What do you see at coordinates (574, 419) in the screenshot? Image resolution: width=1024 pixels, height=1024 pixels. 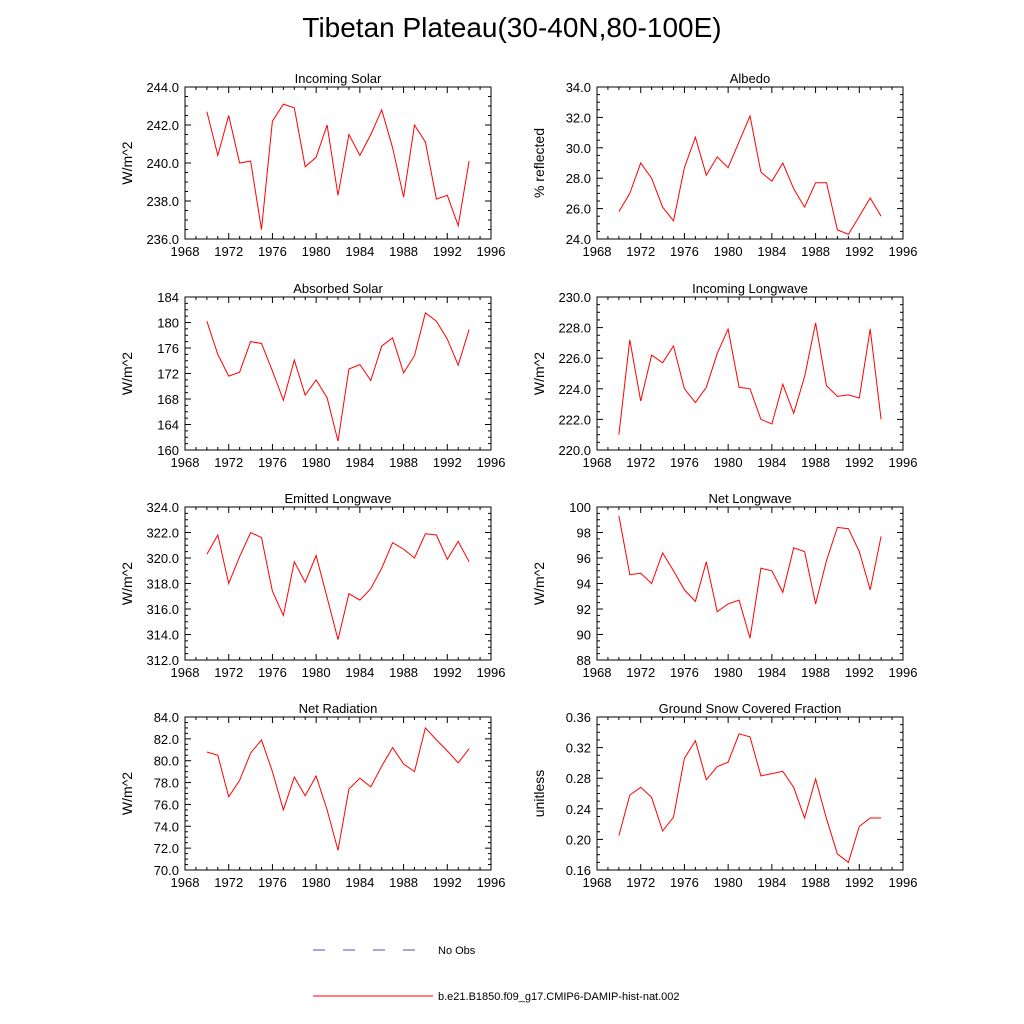 I see `y-tick-label: 222.0` at bounding box center [574, 419].